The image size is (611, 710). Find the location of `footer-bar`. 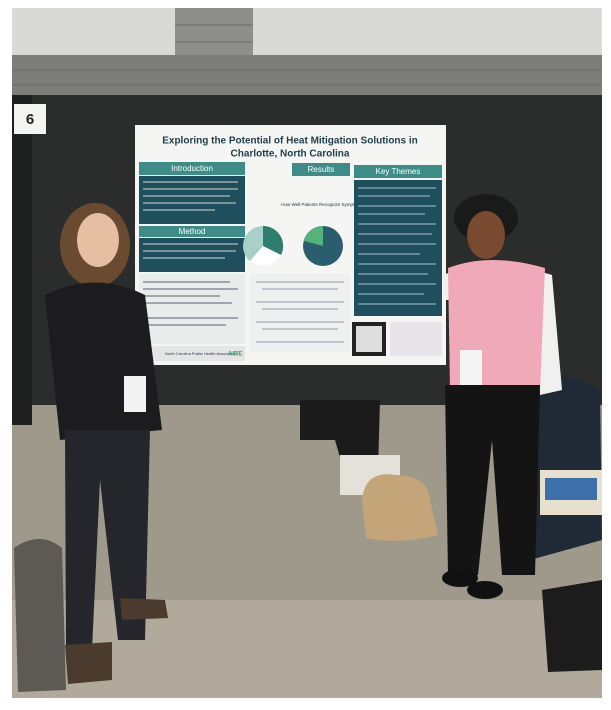

footer-bar is located at coordinates (192, 353).